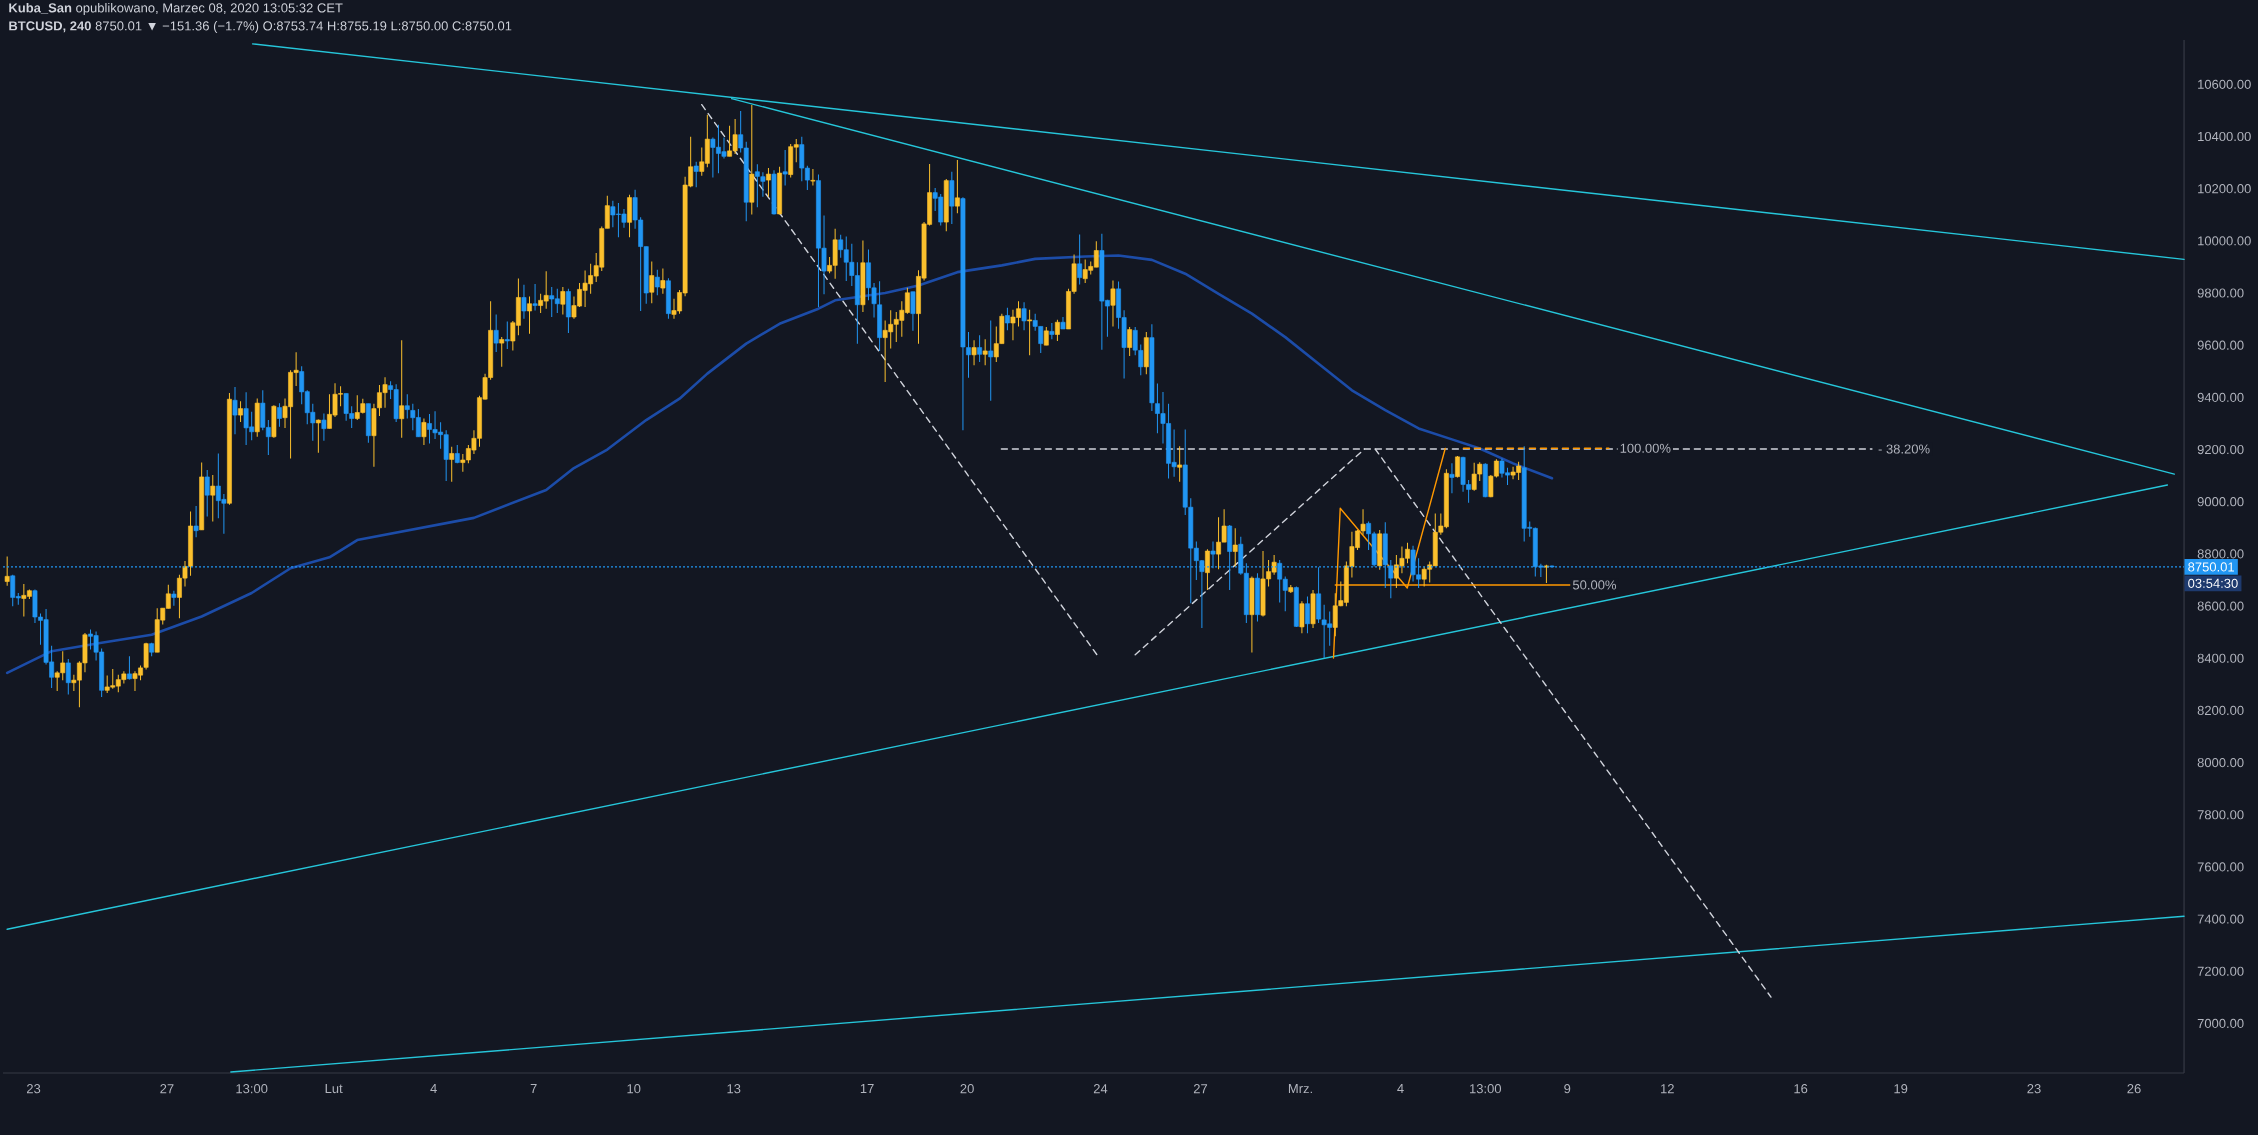 Image resolution: width=2258 pixels, height=1135 pixels. What do you see at coordinates (1594, 585) in the screenshot?
I see `annotation: 50.00%` at bounding box center [1594, 585].